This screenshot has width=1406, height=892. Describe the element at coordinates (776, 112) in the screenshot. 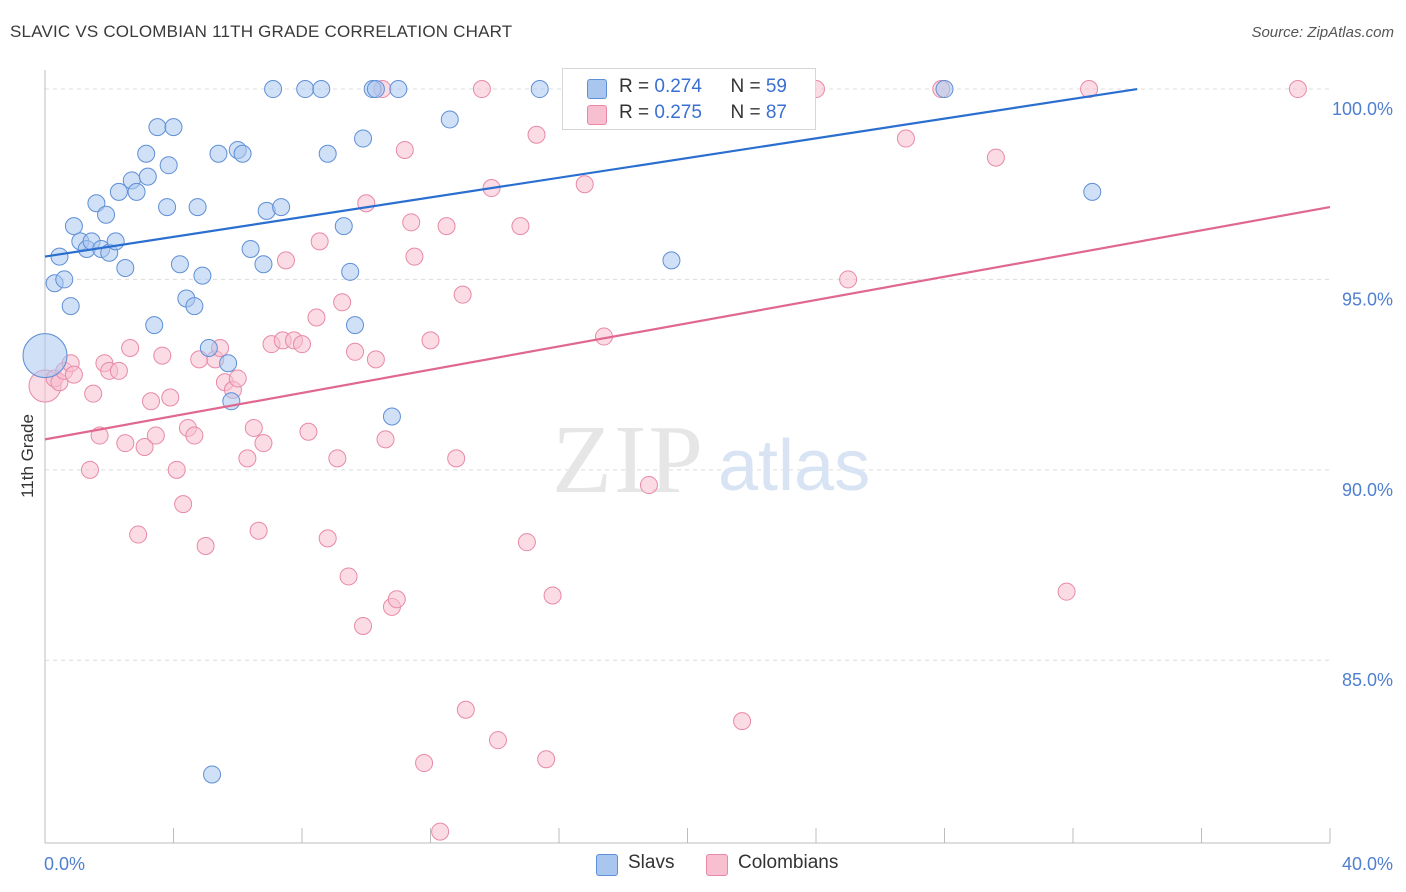

I see `legend-n-value-colombians: 87` at that location.